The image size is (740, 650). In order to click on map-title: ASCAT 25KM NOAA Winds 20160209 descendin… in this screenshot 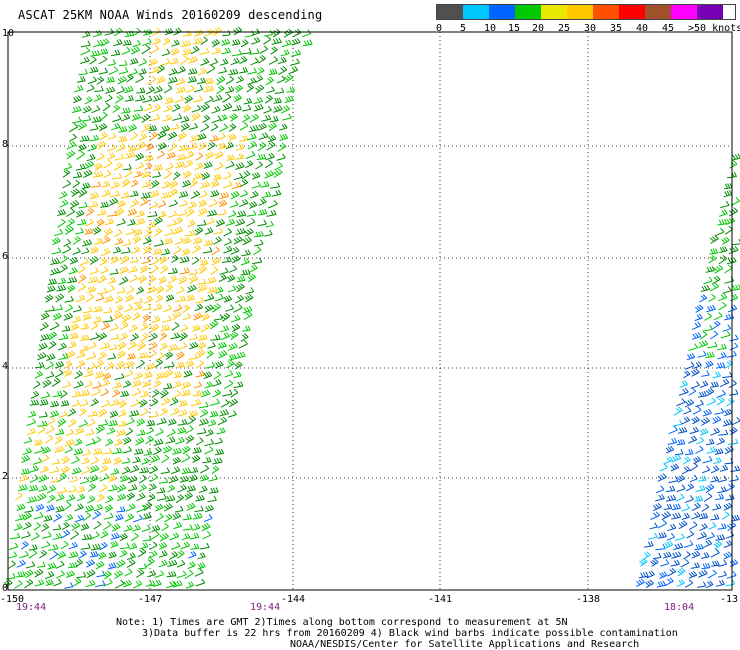, I will do `click(170, 15)`.